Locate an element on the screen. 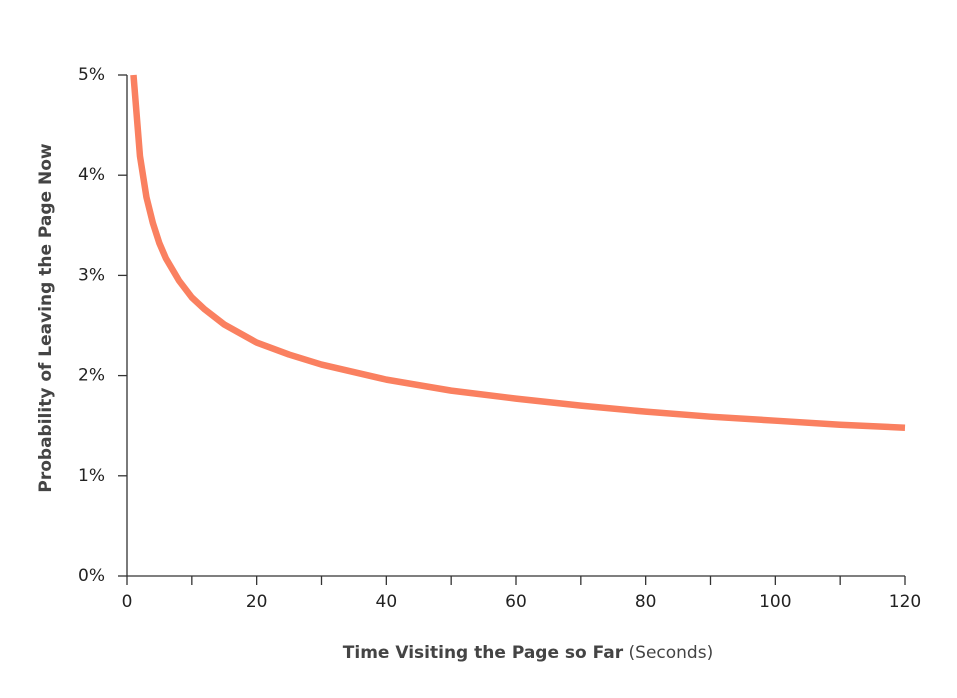 This screenshot has width=957, height=698. x-axis-title: Time Visiting the Page so Far is located at coordinates (483, 653).